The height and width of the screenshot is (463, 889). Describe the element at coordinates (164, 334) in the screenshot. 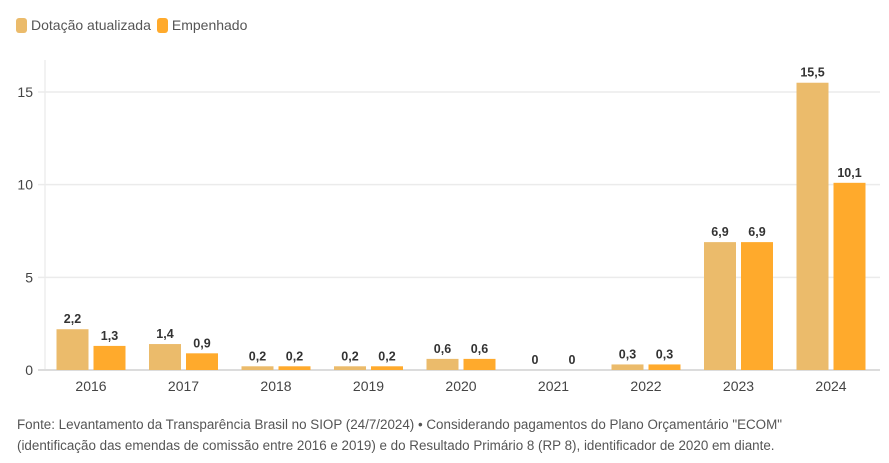

I see `data-label: 1,4` at that location.